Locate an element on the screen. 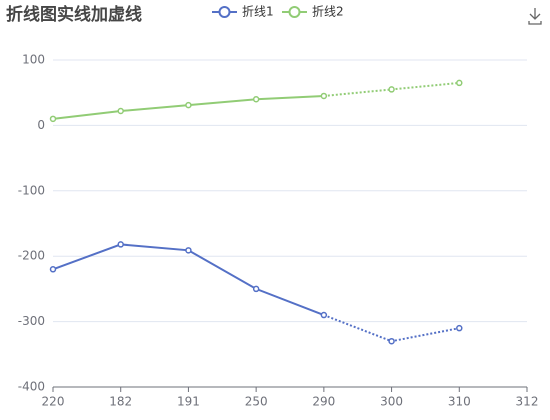  y-tick-label: 0 is located at coordinates (41, 125).